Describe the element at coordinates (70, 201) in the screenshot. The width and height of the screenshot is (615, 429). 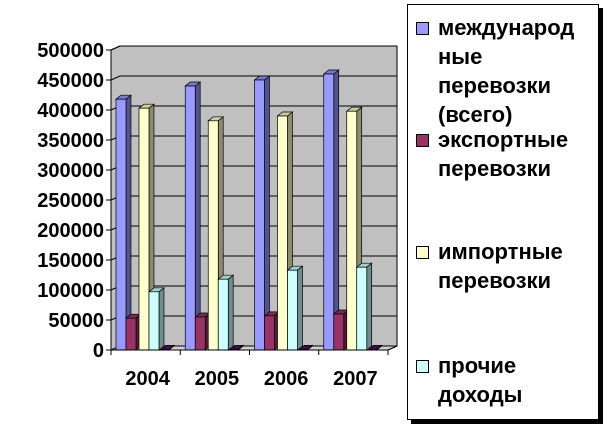
I see `y-tick-label: 250000` at that location.